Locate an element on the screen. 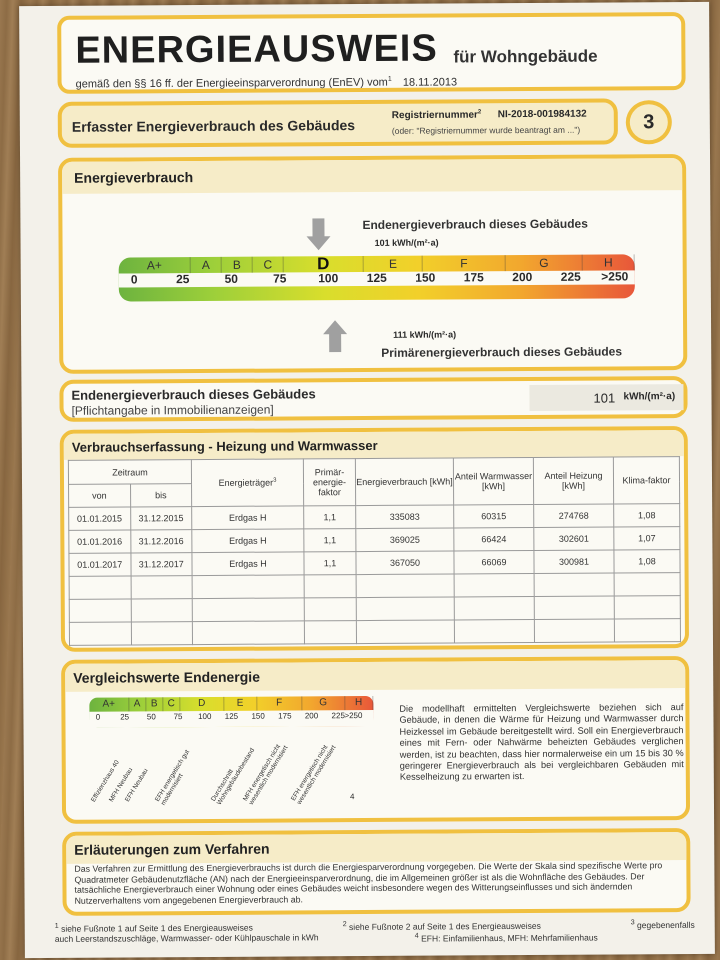 The width and height of the screenshot is (720, 960). empty-row is located at coordinates (375, 632).